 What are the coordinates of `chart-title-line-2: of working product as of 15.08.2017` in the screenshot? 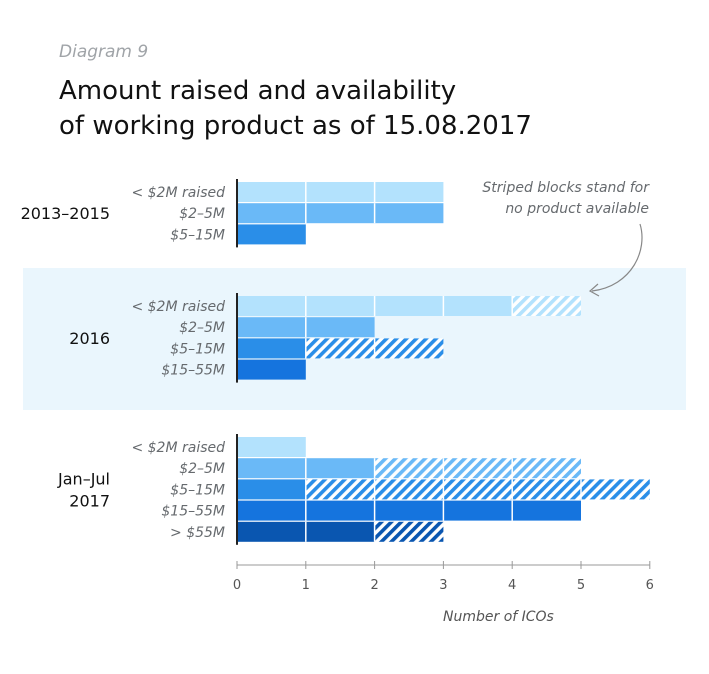 It's located at (295, 126).